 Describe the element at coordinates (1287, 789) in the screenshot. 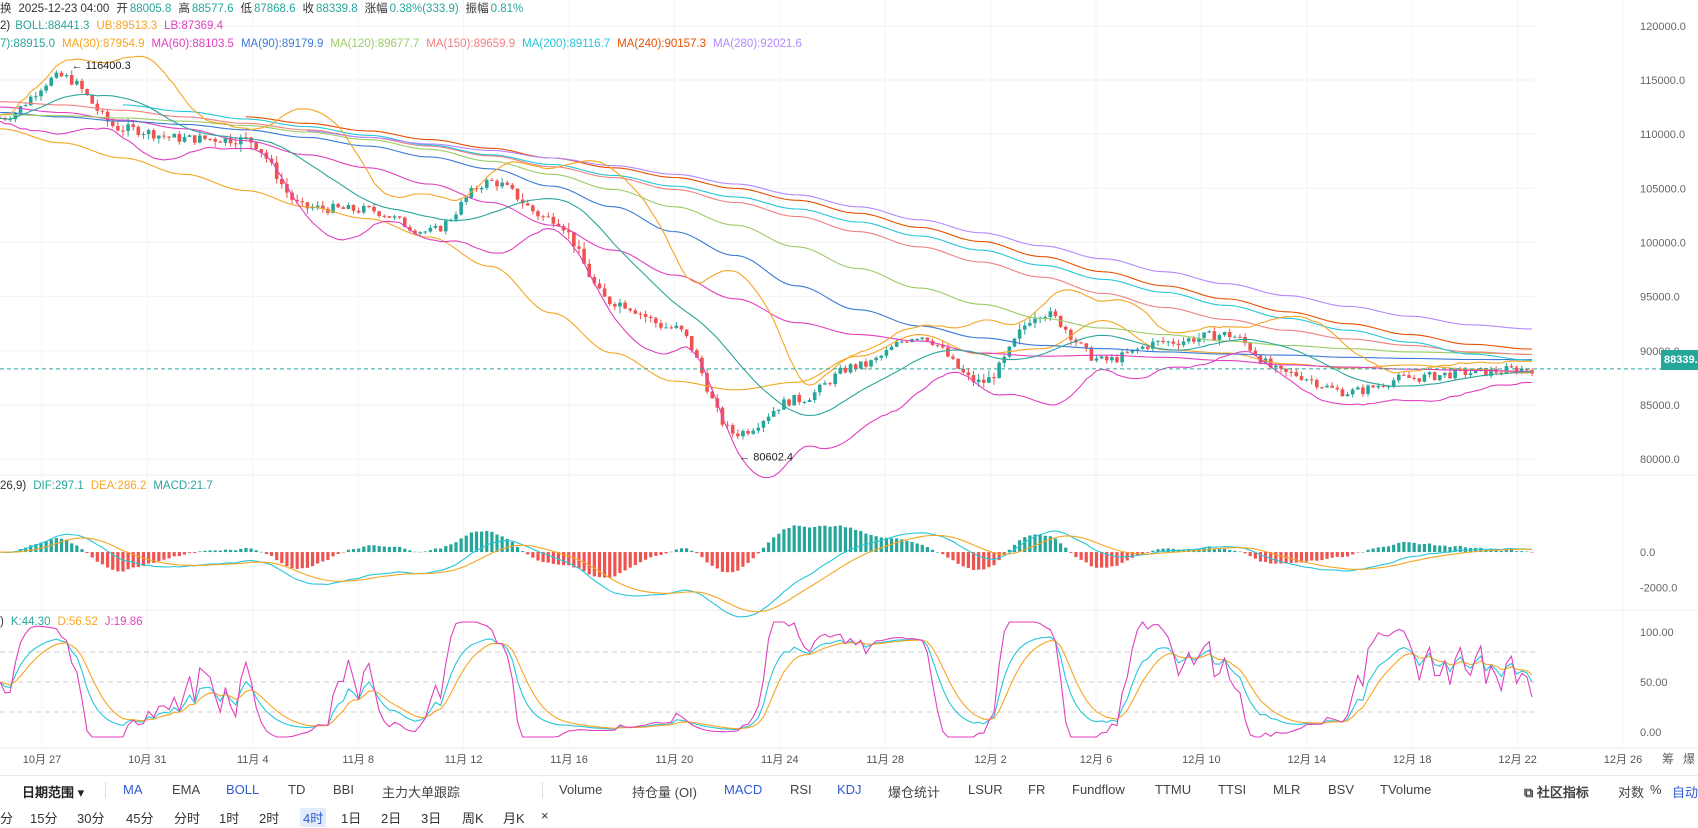

I see `sub-indicator-mlr-11: MLR` at that location.